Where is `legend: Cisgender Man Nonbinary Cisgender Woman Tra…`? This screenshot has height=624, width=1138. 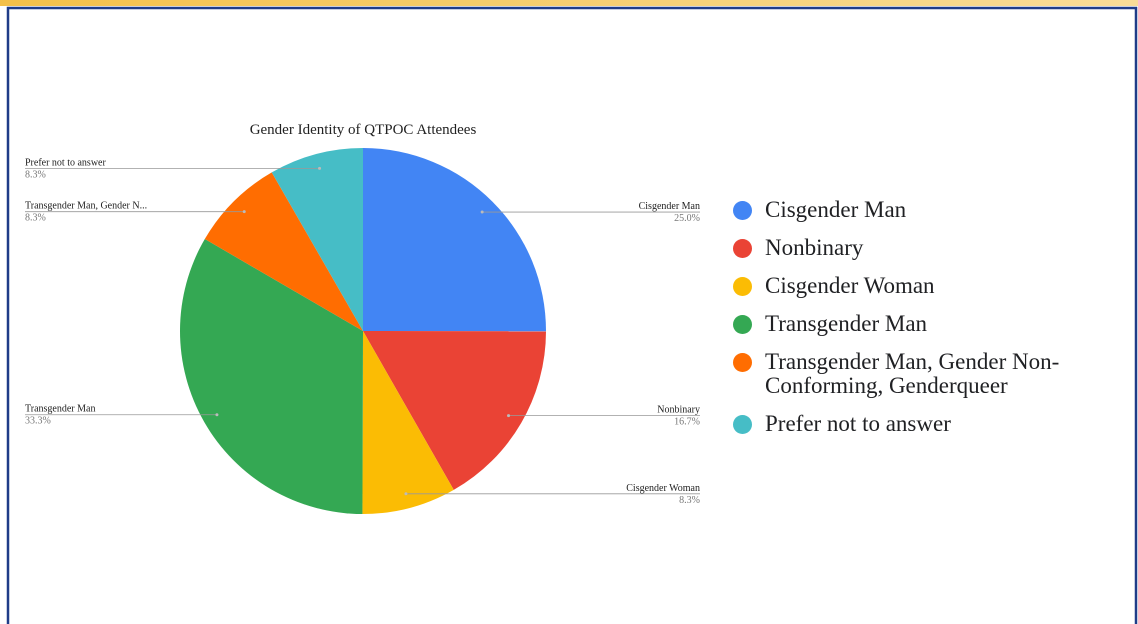 legend: Cisgender Man Nonbinary Cisgender Woman Tra… is located at coordinates (932, 324).